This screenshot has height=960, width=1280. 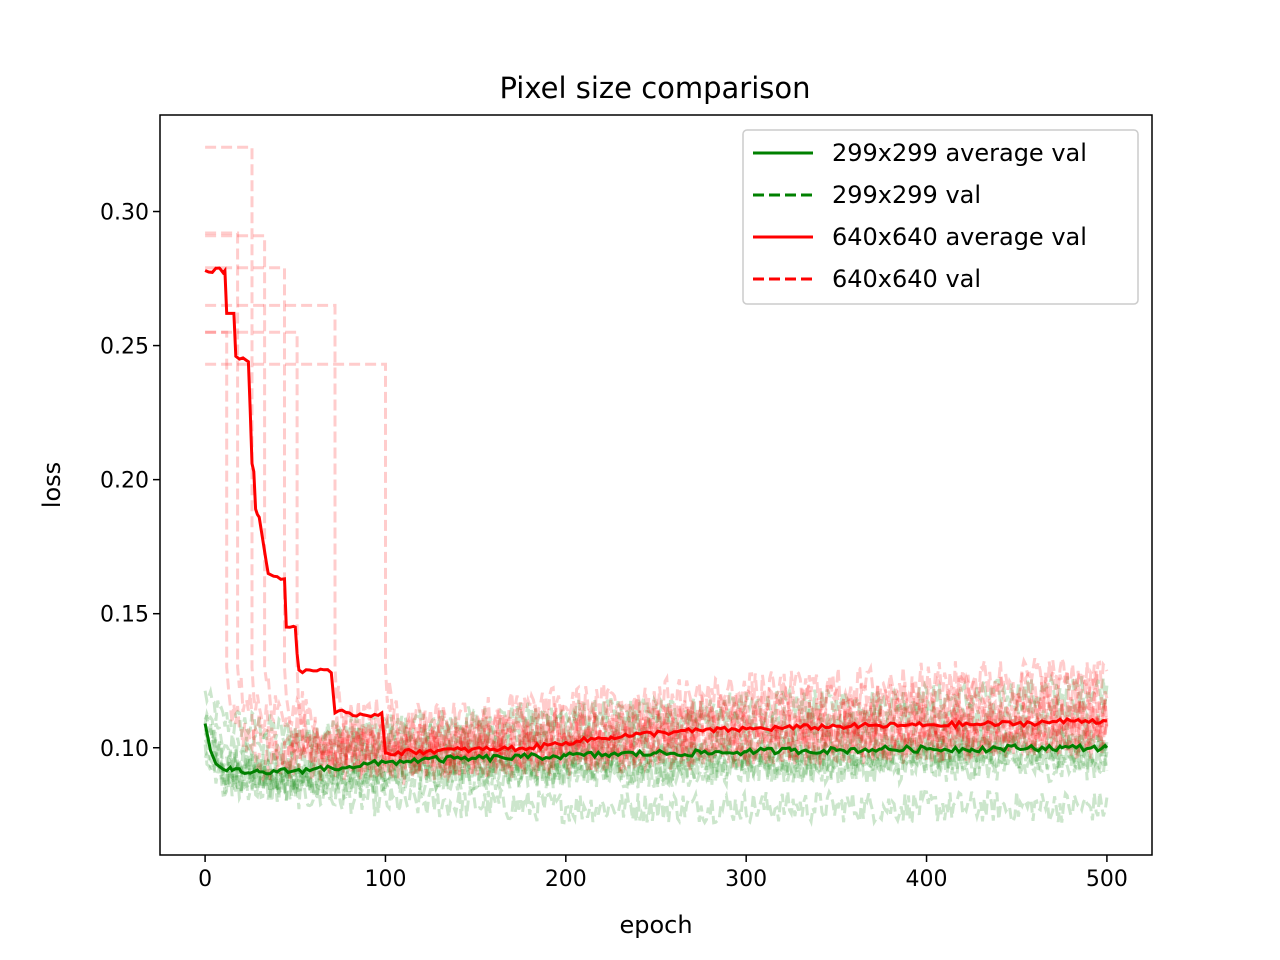 What do you see at coordinates (205, 879) in the screenshot?
I see `x-tick-label: 0` at bounding box center [205, 879].